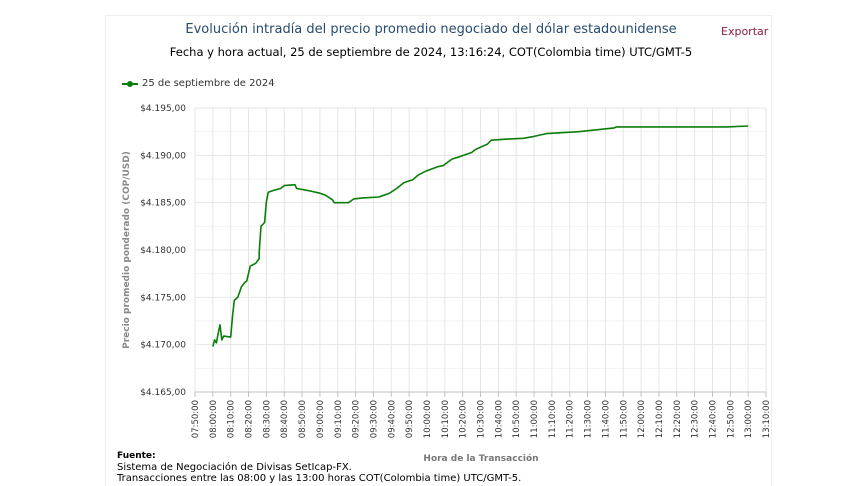  What do you see at coordinates (428, 419) in the screenshot?
I see `x-tick-label: 10:00:00` at bounding box center [428, 419].